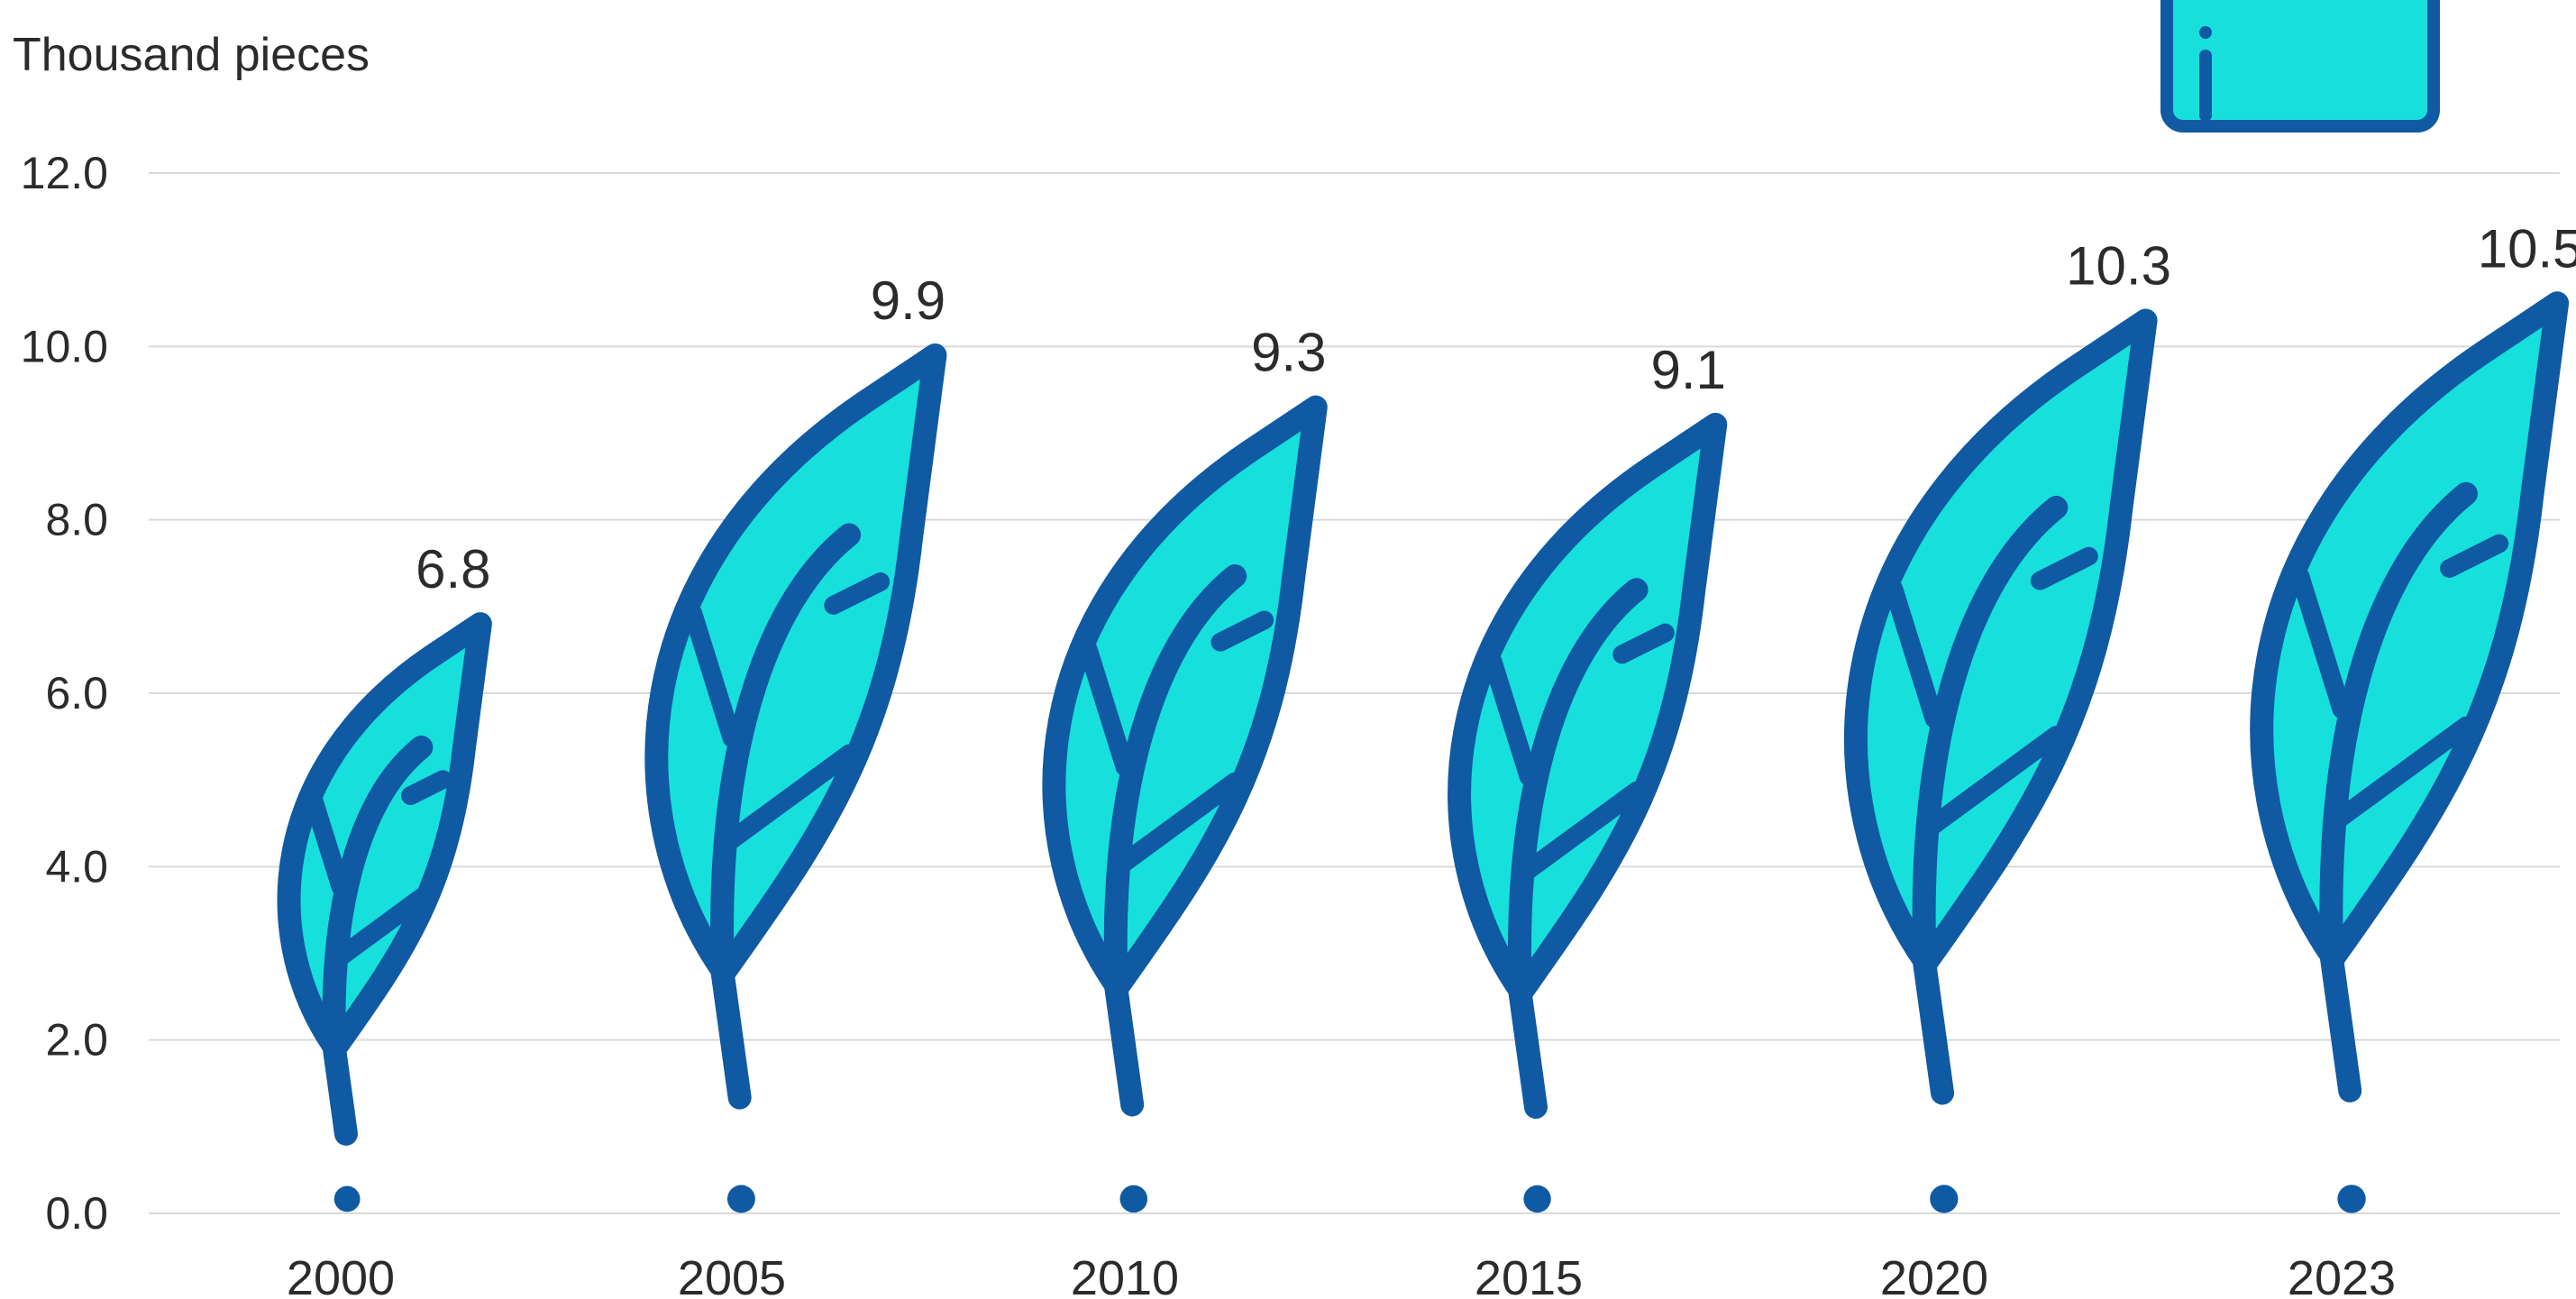  I want to click on decoration, so click(2300, 66).